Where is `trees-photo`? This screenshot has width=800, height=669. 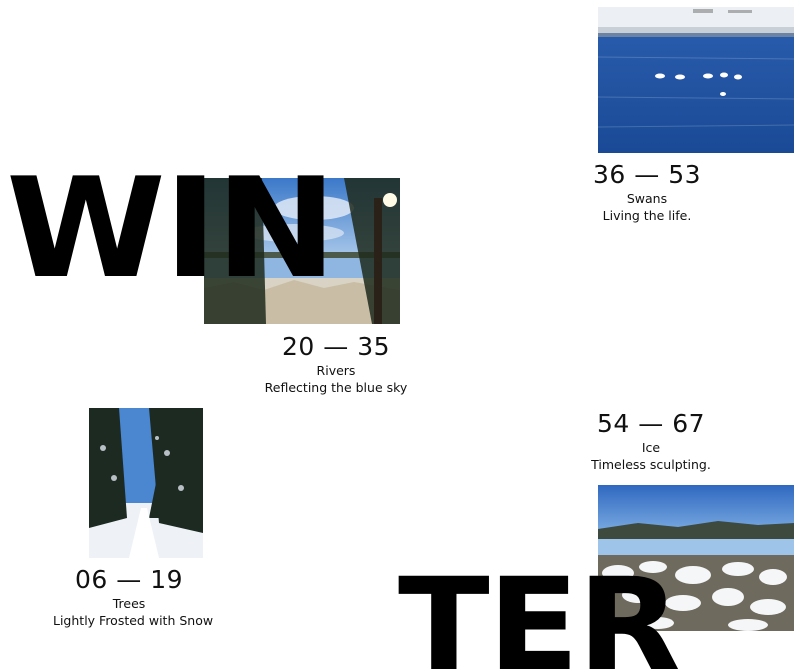 trees-photo is located at coordinates (146, 483).